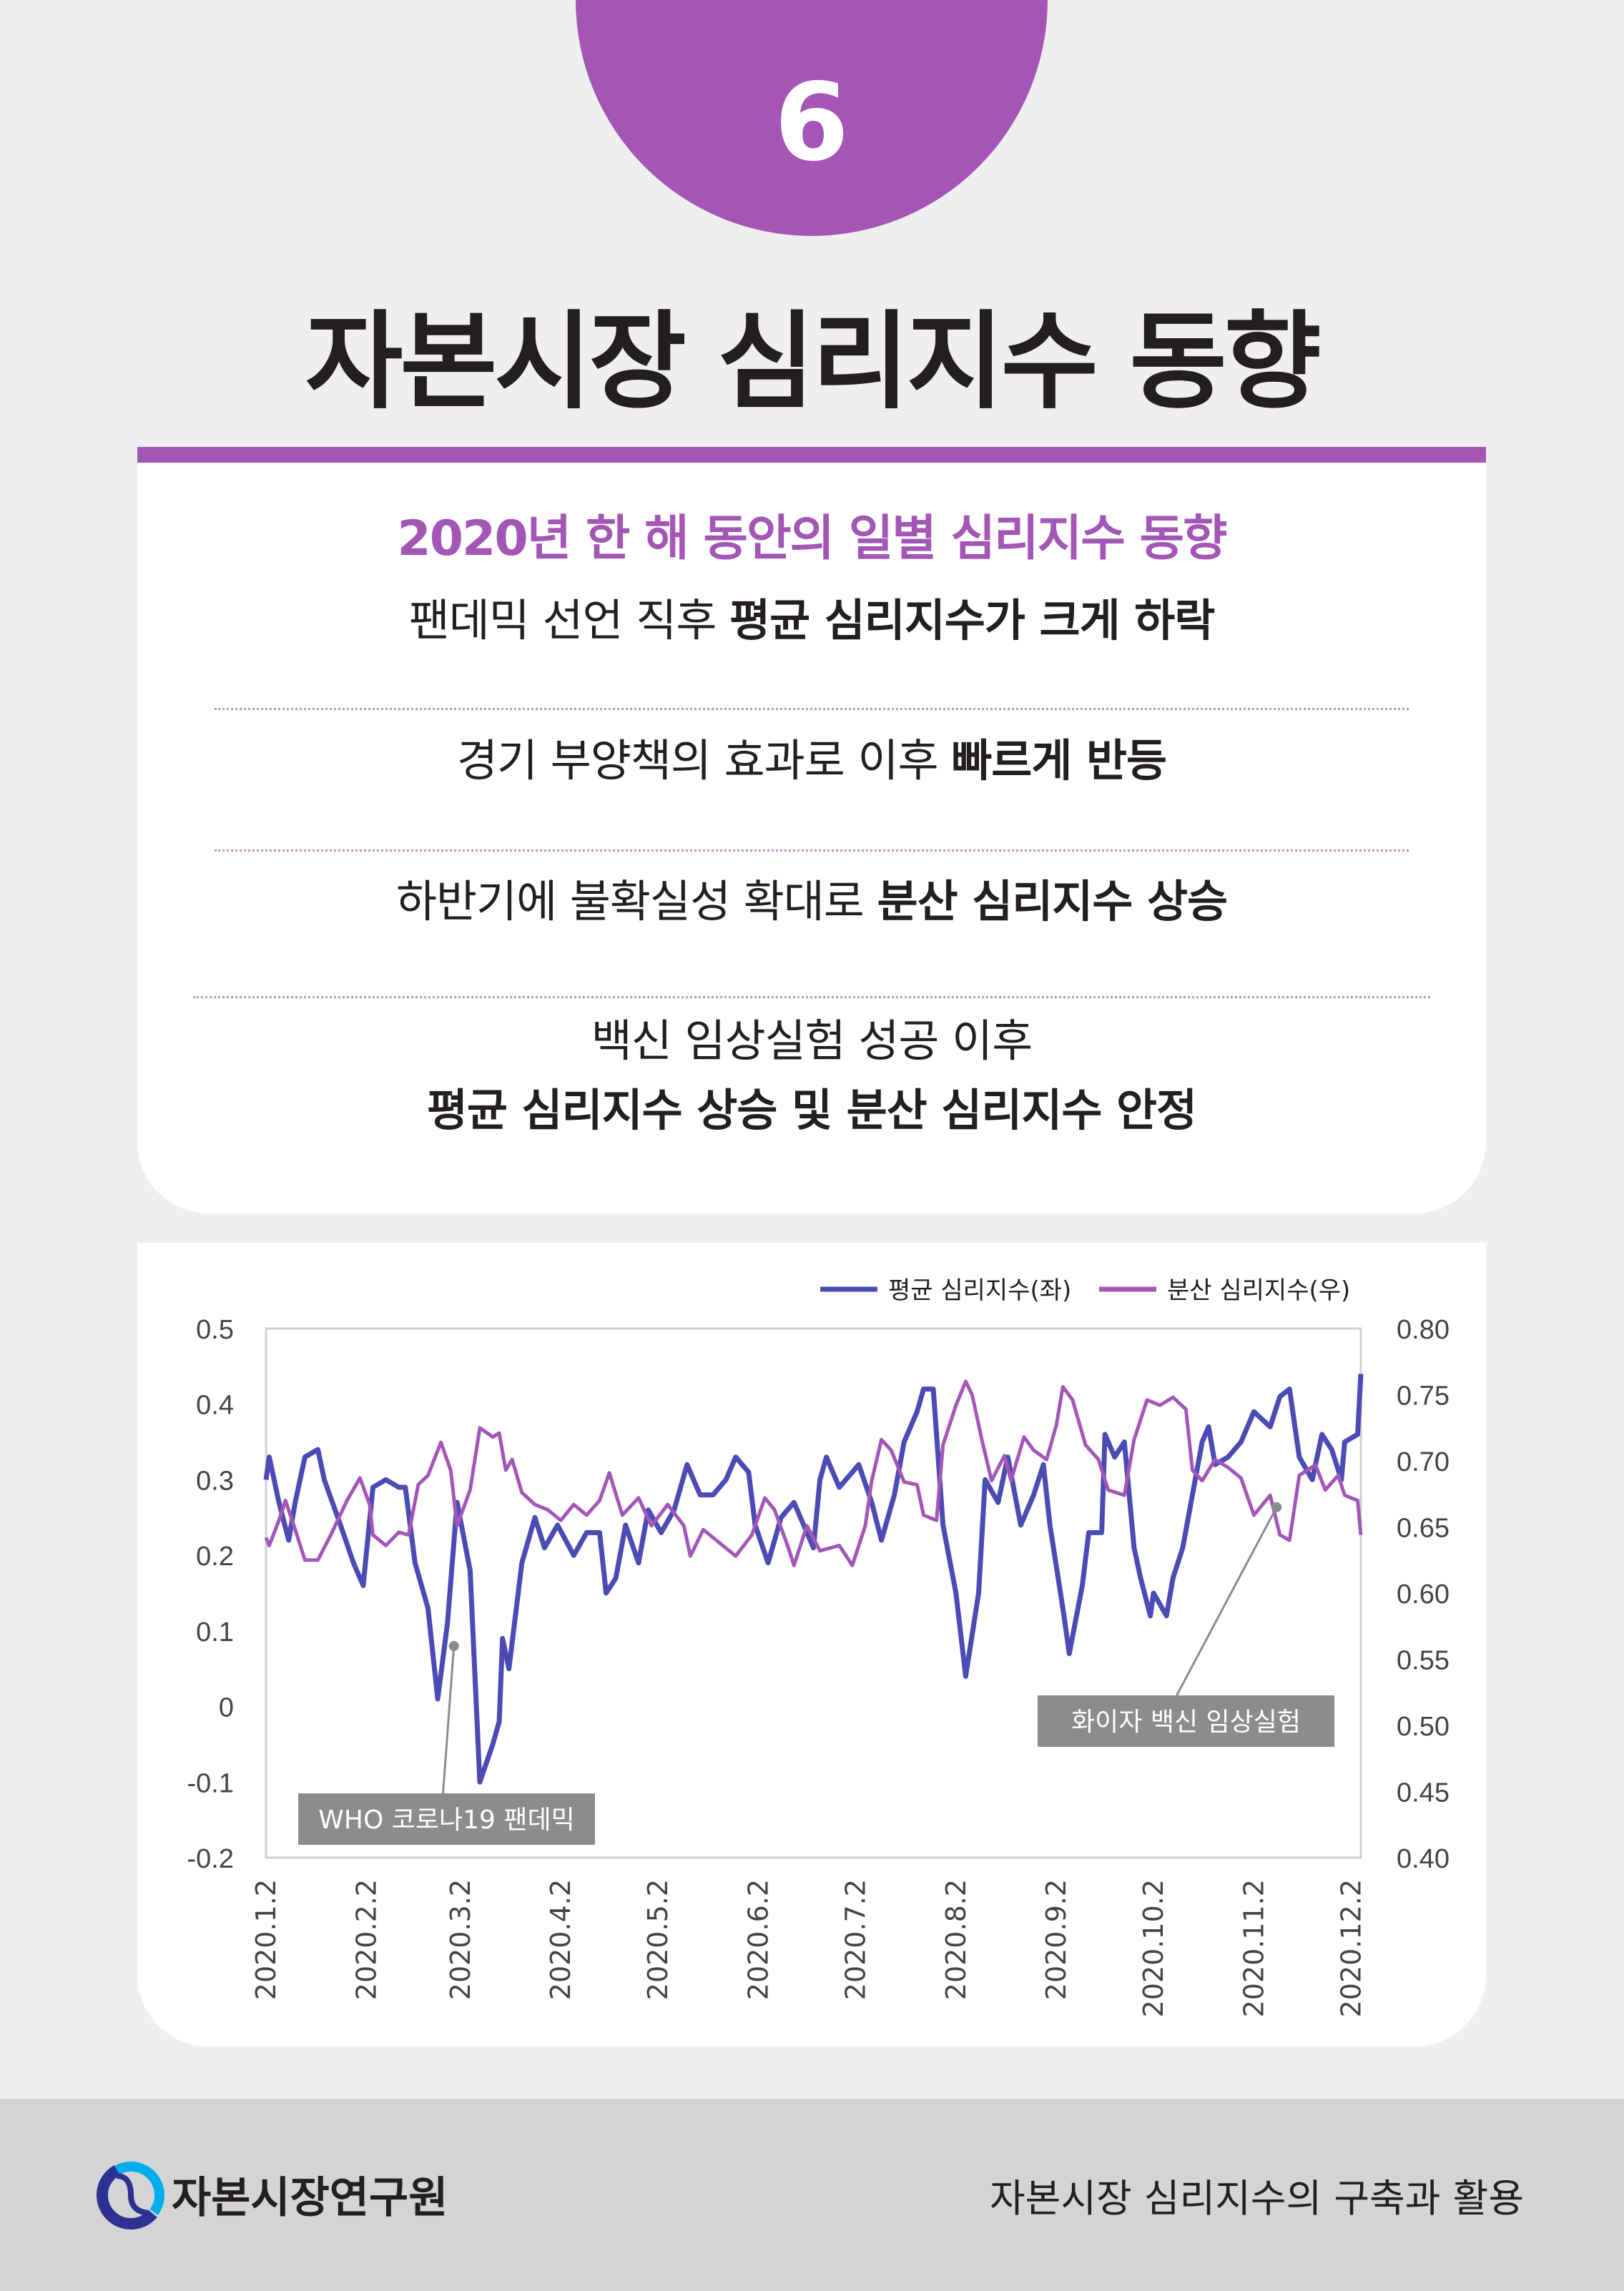  What do you see at coordinates (1256, 2198) in the screenshot?
I see `report-title: 자본시장 심리지수의 구축과 활용` at bounding box center [1256, 2198].